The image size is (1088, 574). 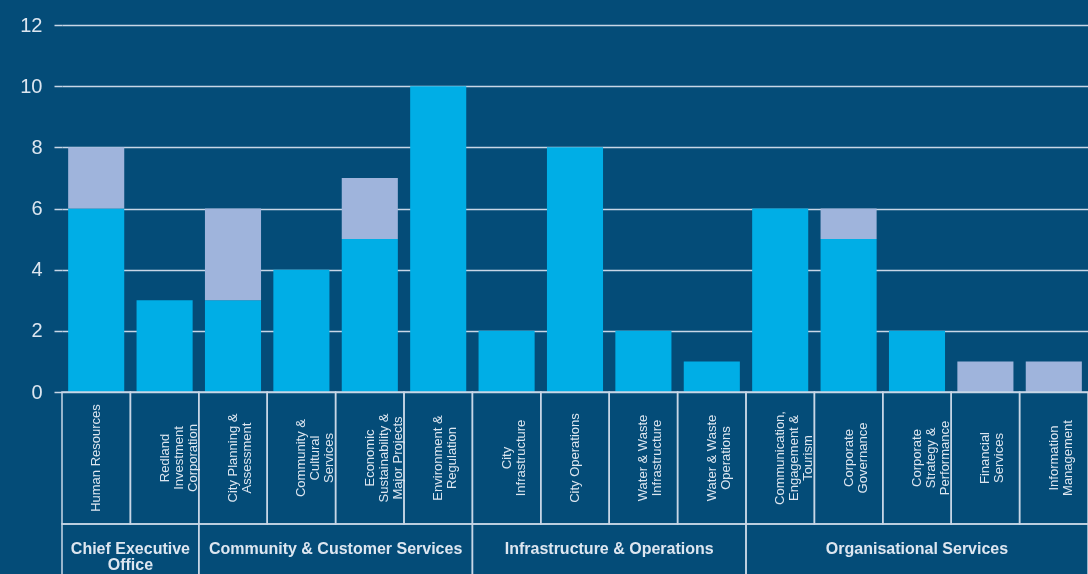 What do you see at coordinates (383, 458) in the screenshot?
I see `x-tick-label: Economic Sustainability & Major Projects` at bounding box center [383, 458].